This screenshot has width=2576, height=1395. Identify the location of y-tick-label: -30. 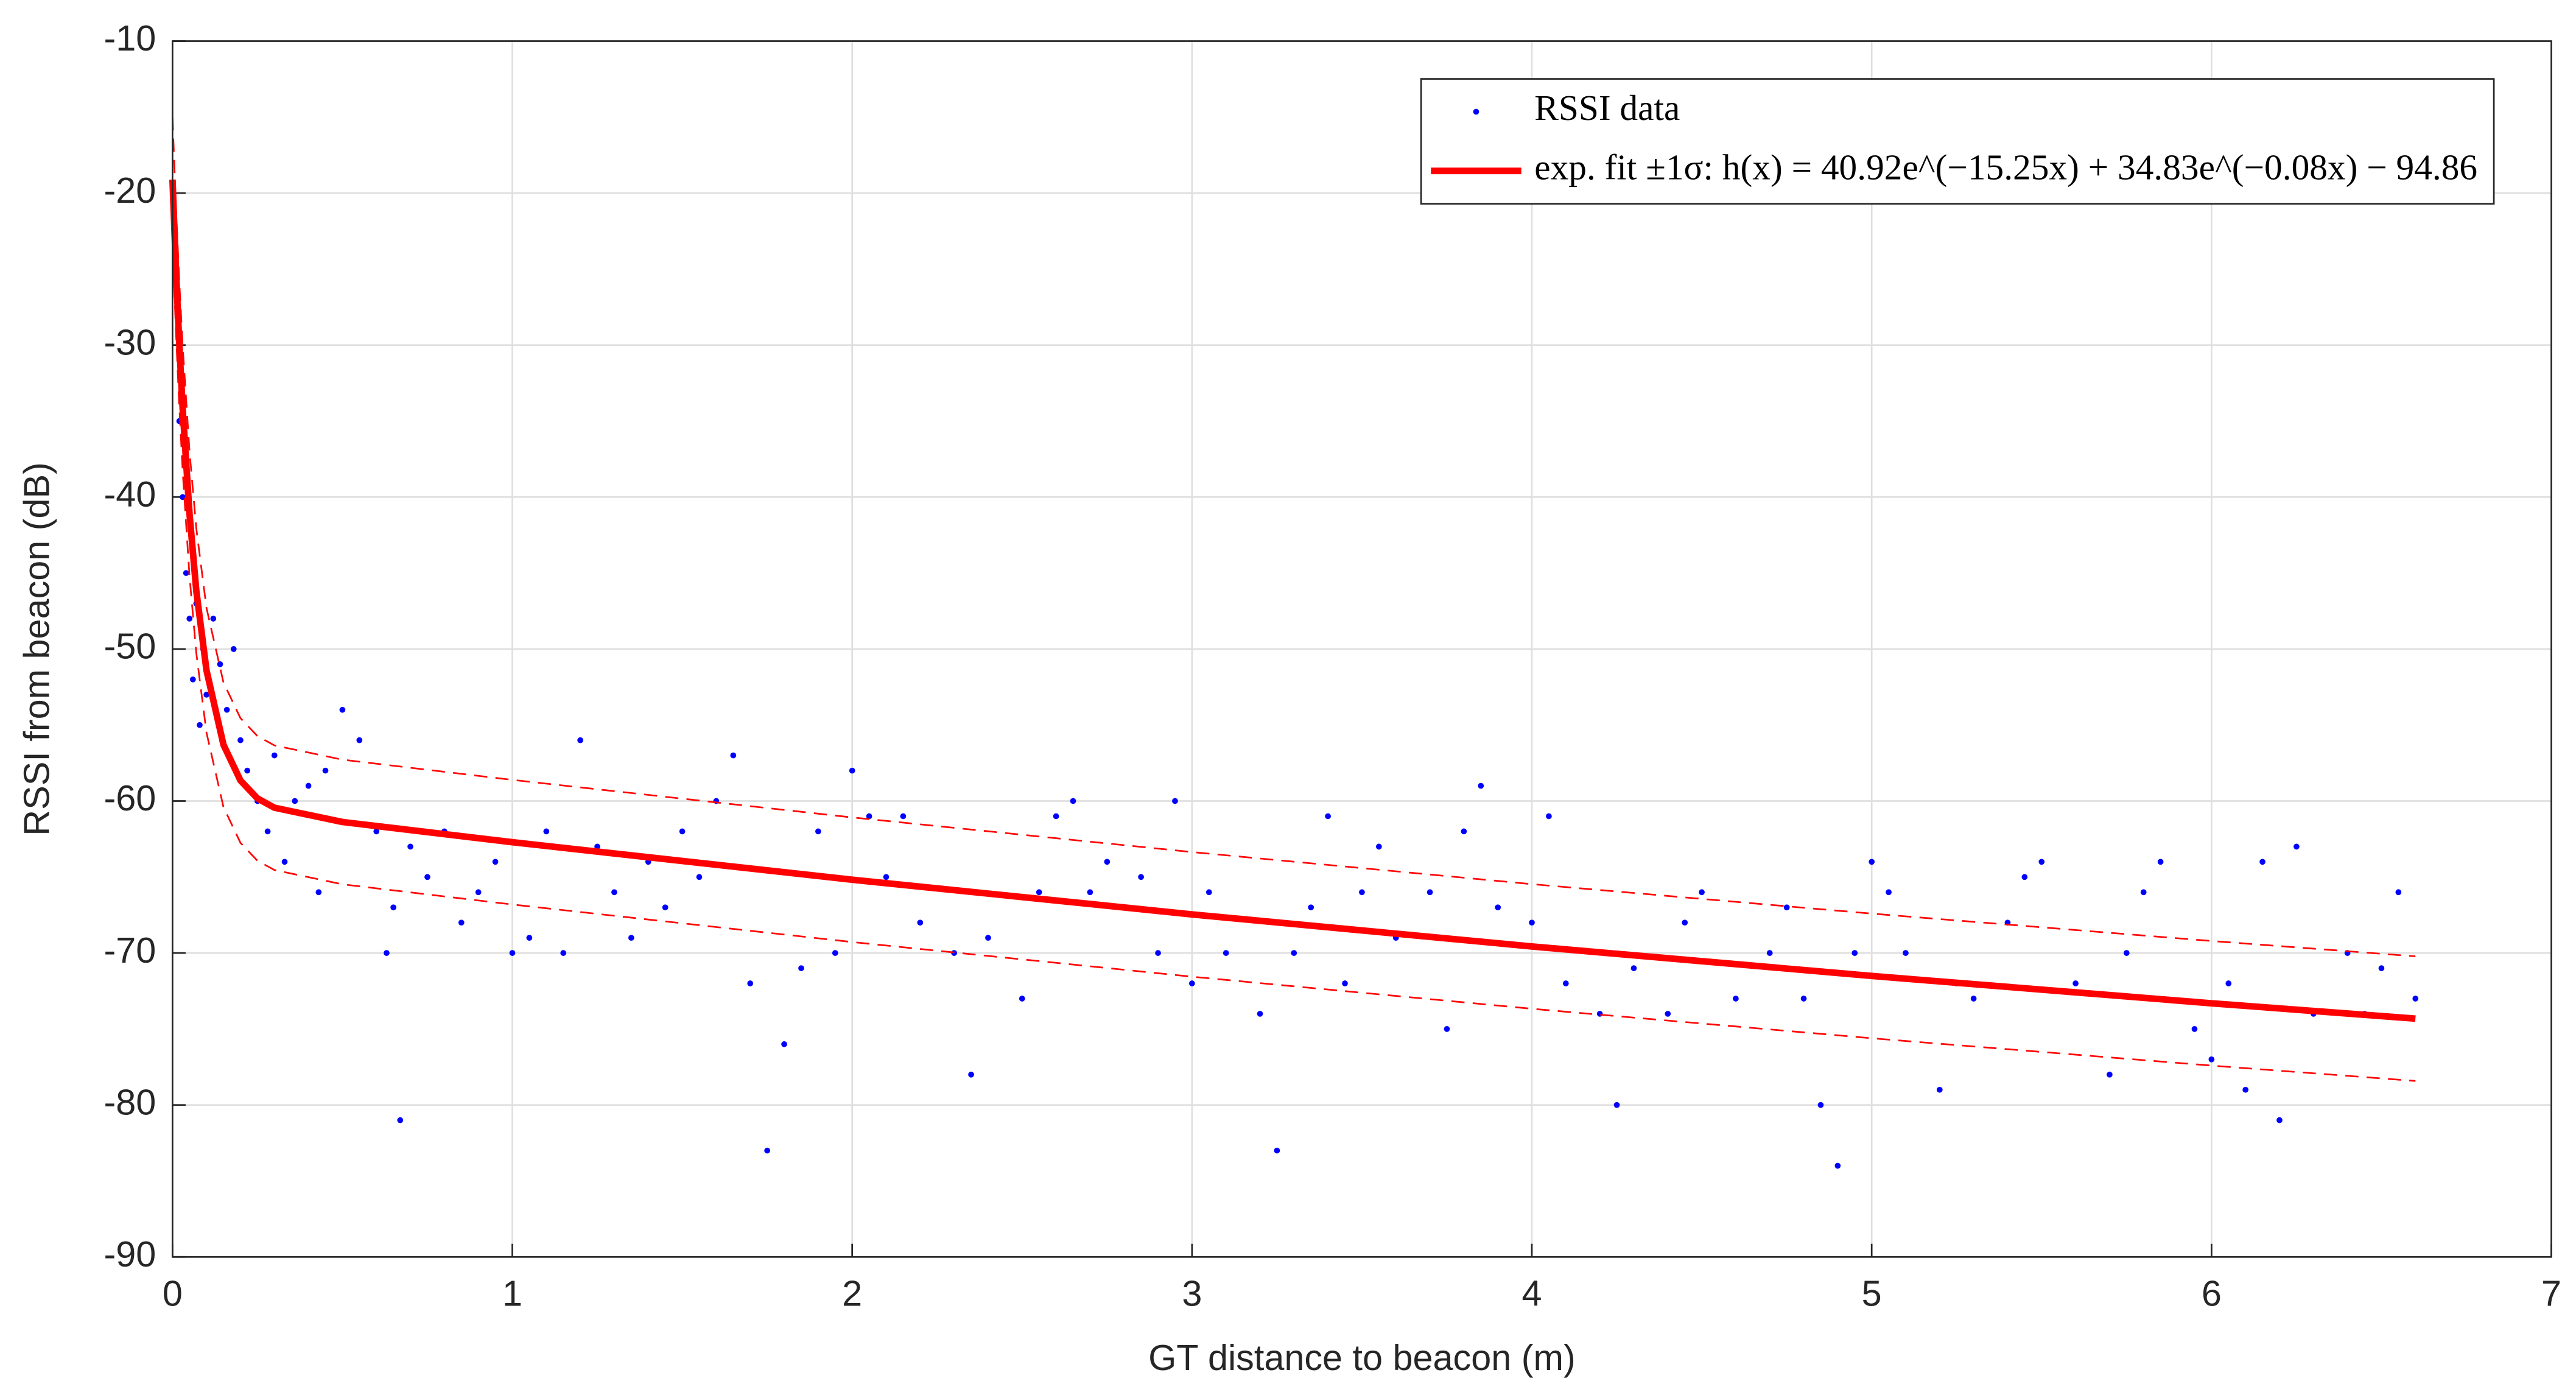
(130, 342).